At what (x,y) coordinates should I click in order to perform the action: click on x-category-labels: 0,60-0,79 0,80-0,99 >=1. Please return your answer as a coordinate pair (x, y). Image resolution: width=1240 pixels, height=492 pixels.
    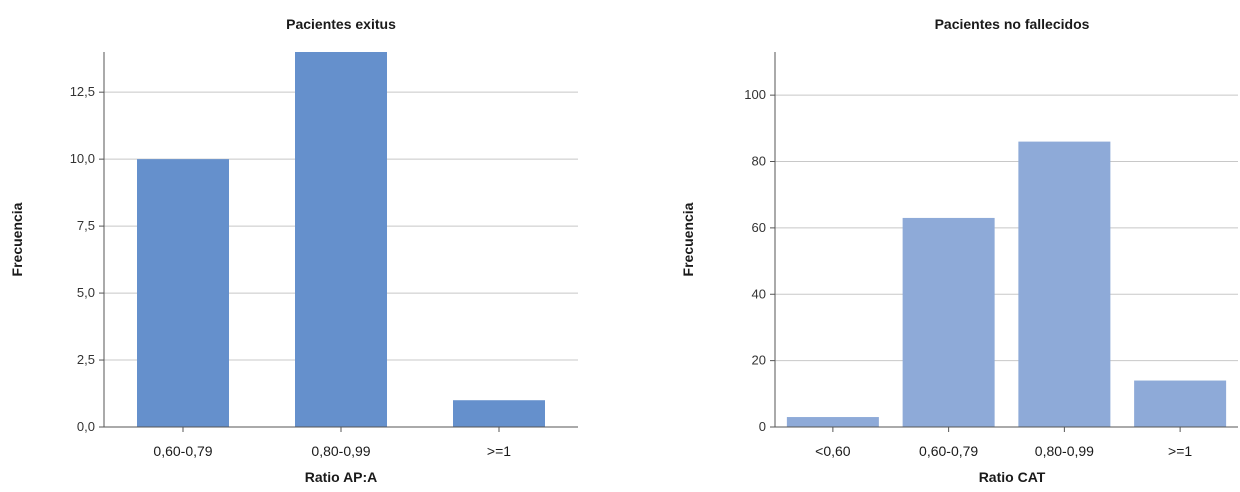
    Looking at the image, I should click on (332, 451).